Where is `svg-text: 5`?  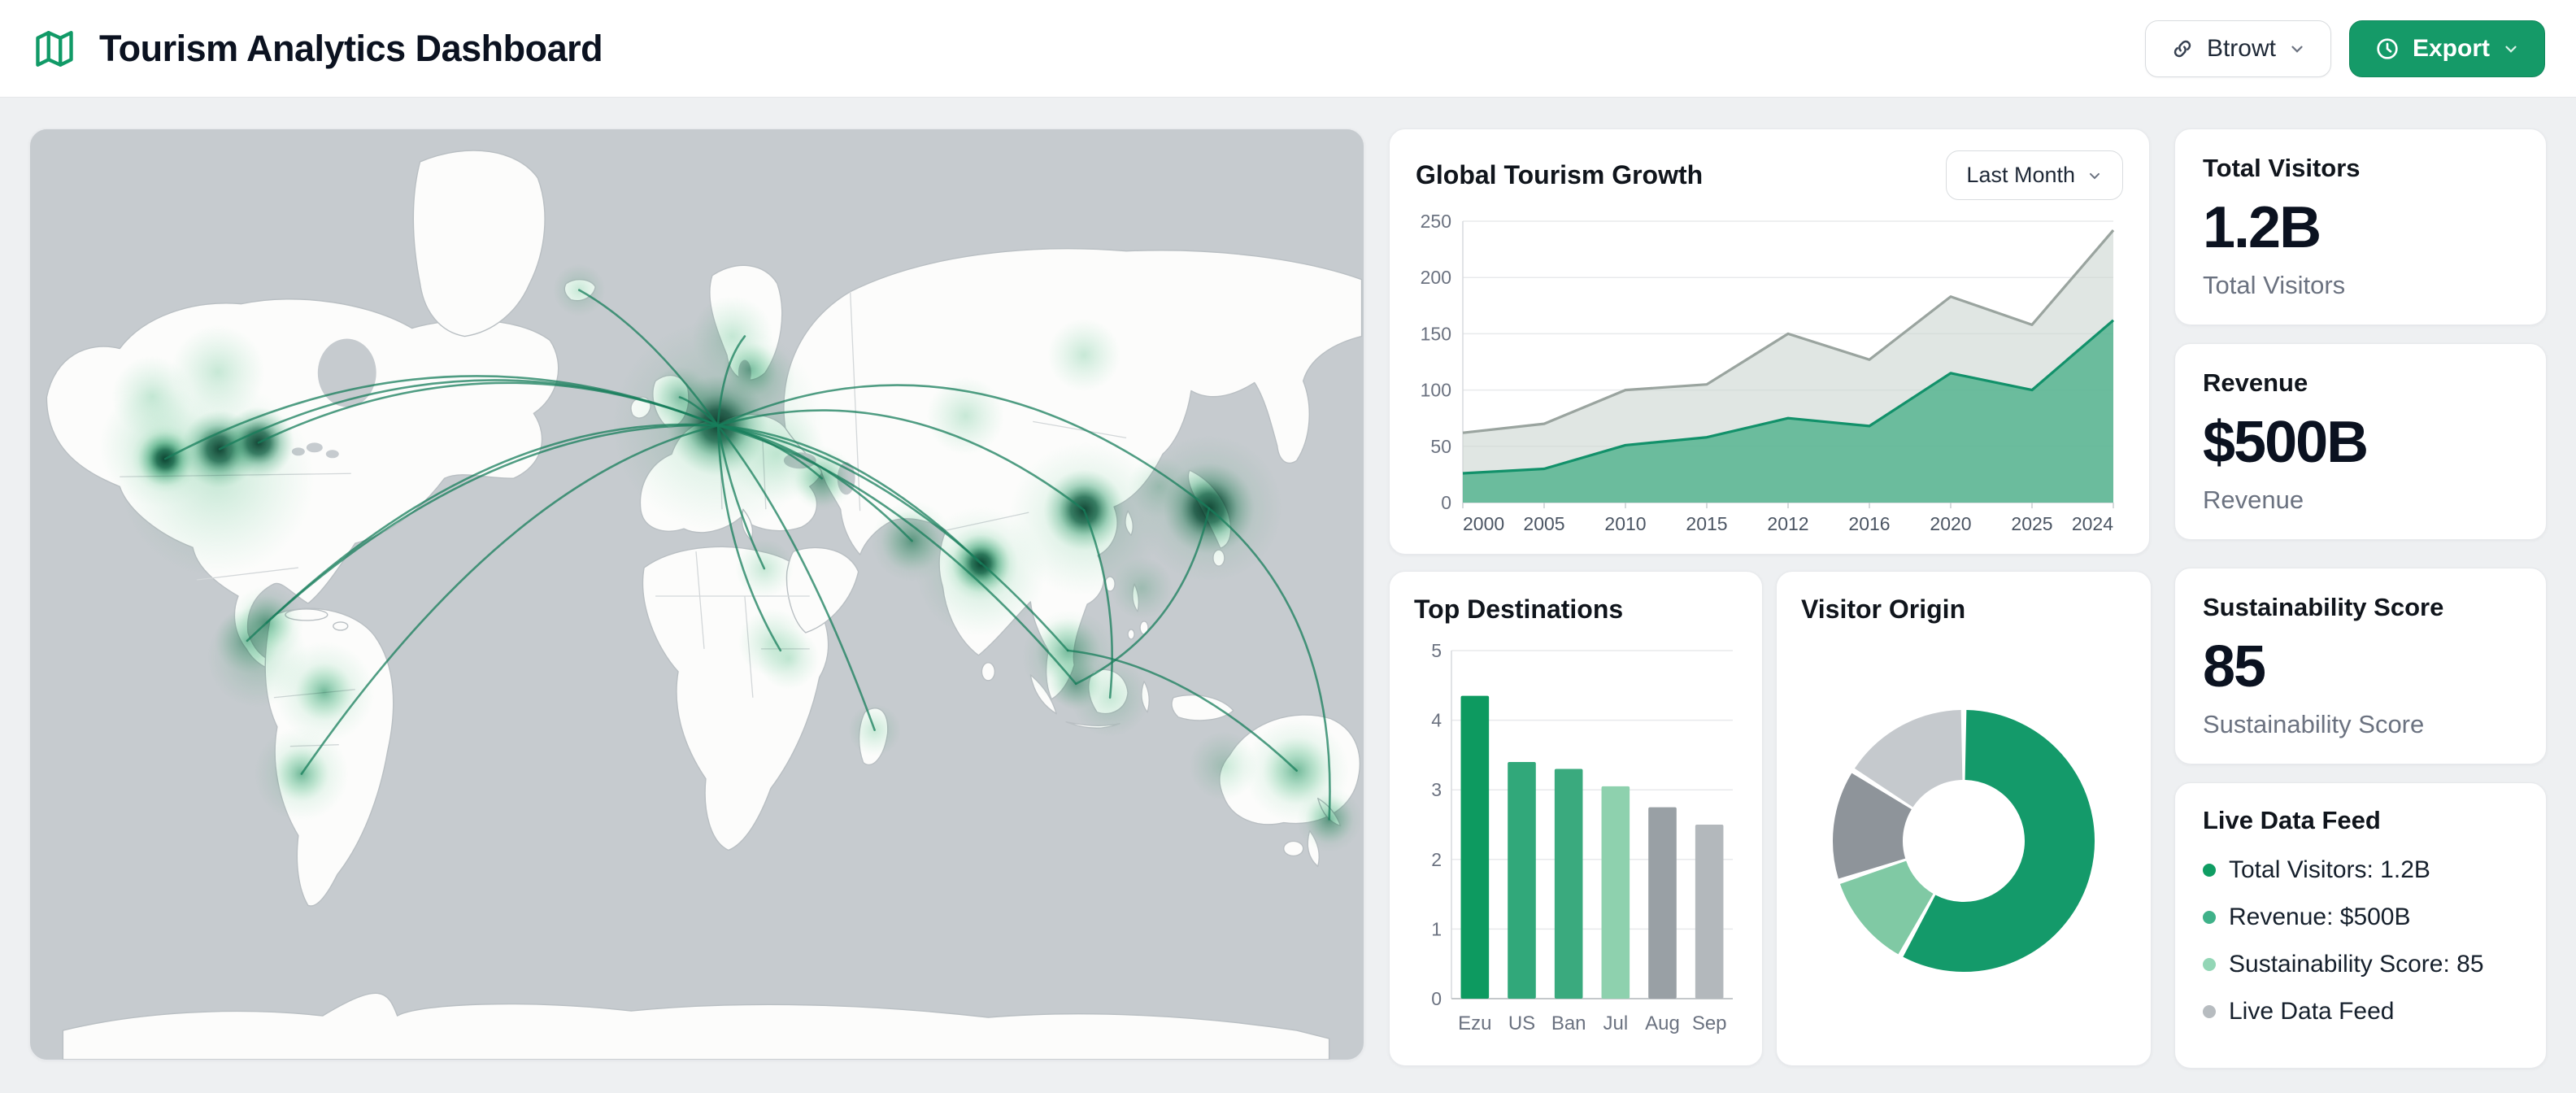 svg-text: 5 is located at coordinates (1437, 650).